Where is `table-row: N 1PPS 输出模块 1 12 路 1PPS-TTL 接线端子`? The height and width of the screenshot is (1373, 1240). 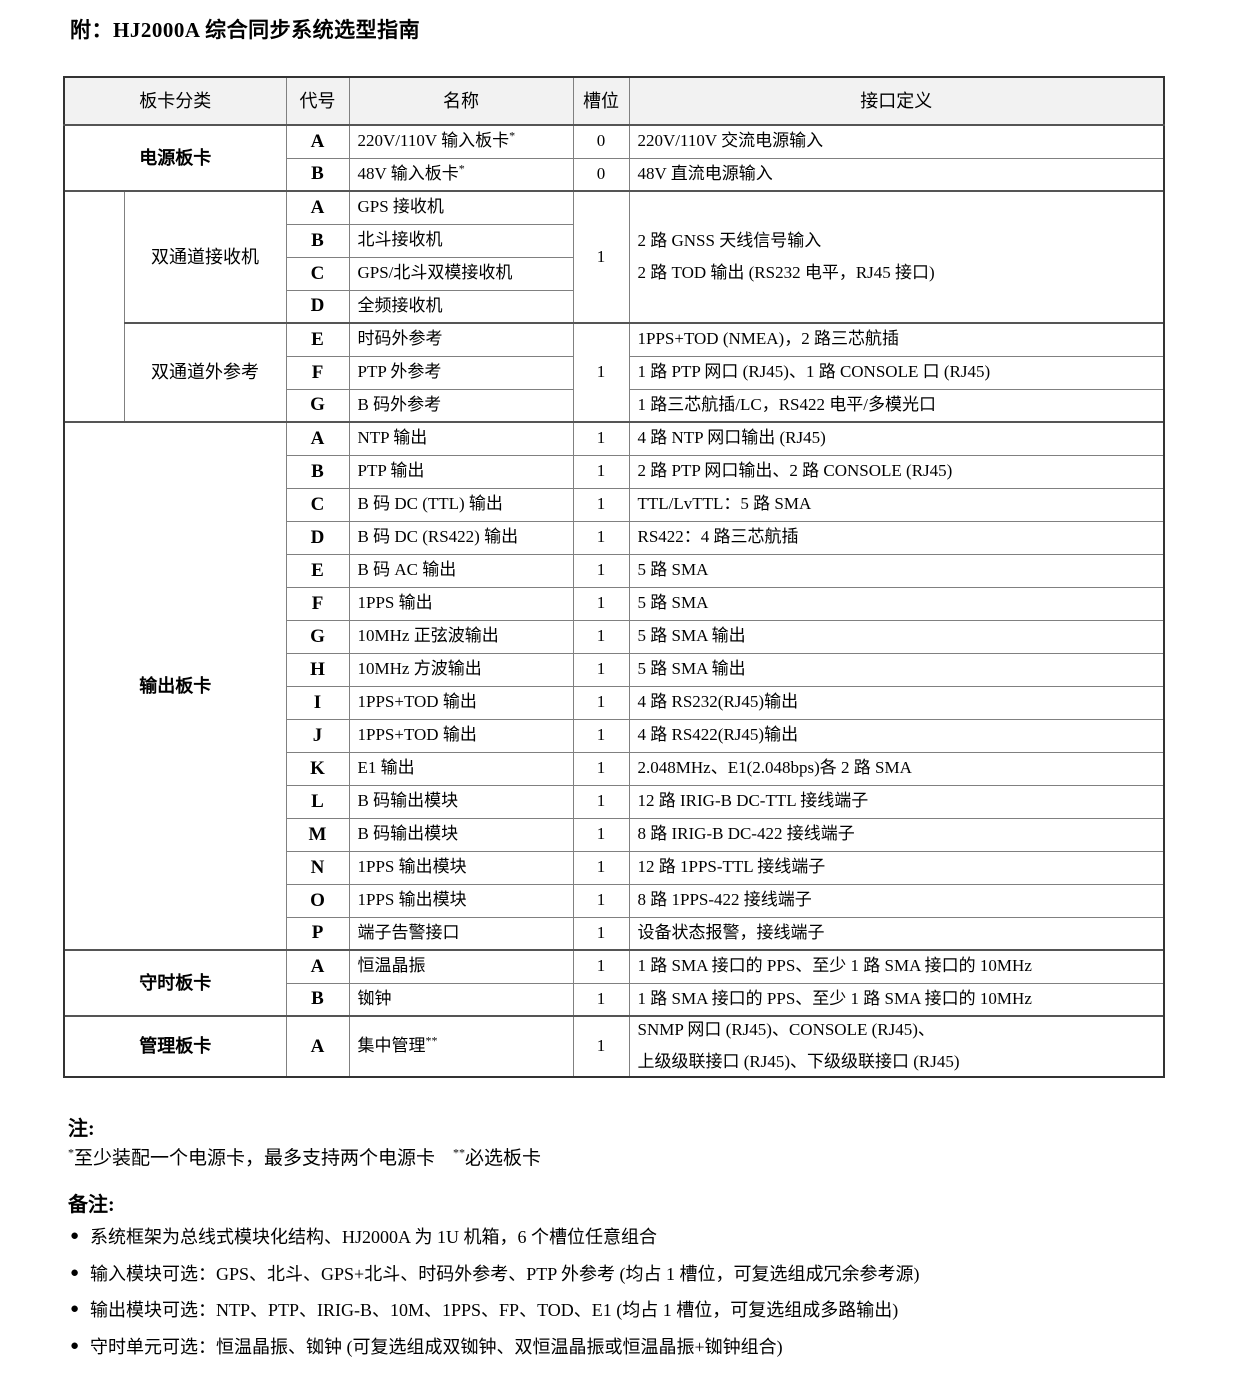
table-row: N 1PPS 输出模块 1 12 路 1PPS-TTL 接线端子 is located at coordinates (614, 867).